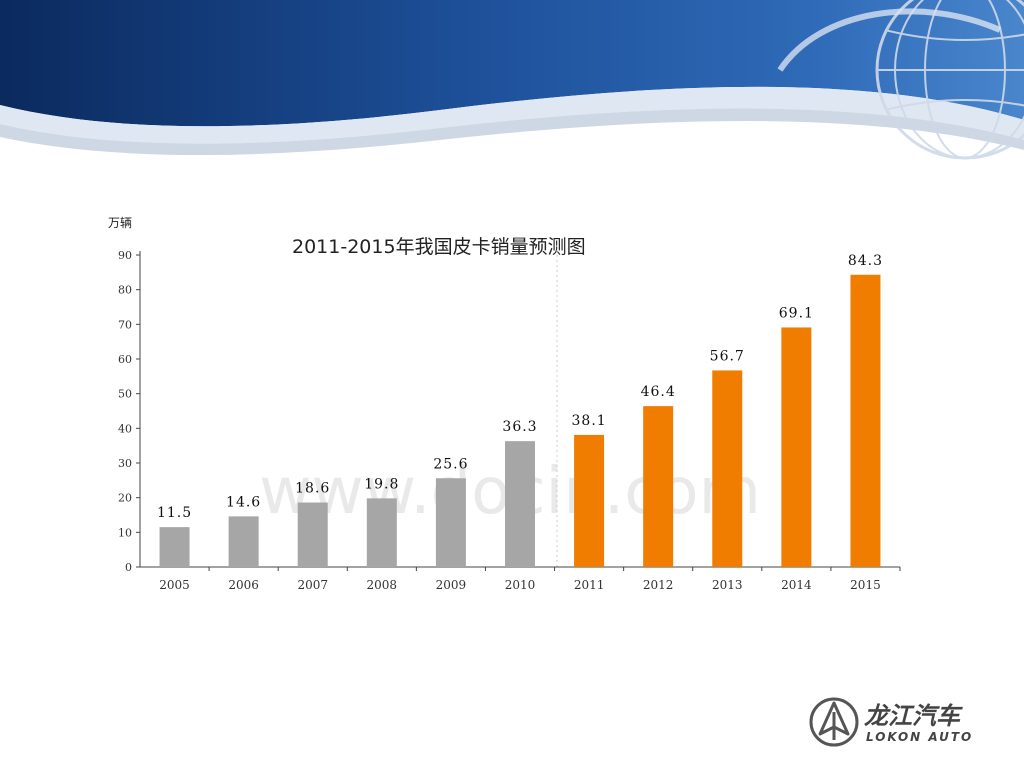 The height and width of the screenshot is (768, 1024). I want to click on bar-2010, so click(520, 504).